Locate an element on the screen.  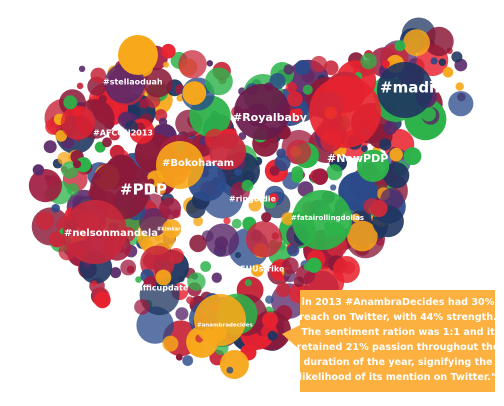
callout-box is located at coordinates (388, 341).